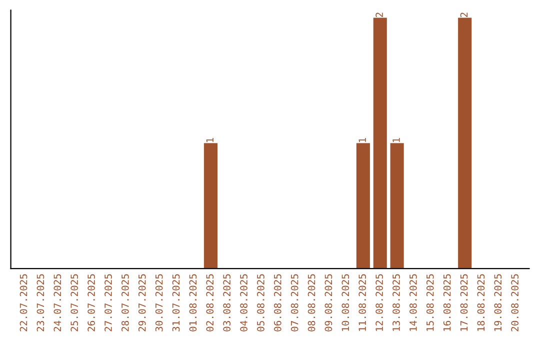 The image size is (540, 340). Describe the element at coordinates (40, 303) in the screenshot. I see `x-tick-label: 23.07.2025` at that location.